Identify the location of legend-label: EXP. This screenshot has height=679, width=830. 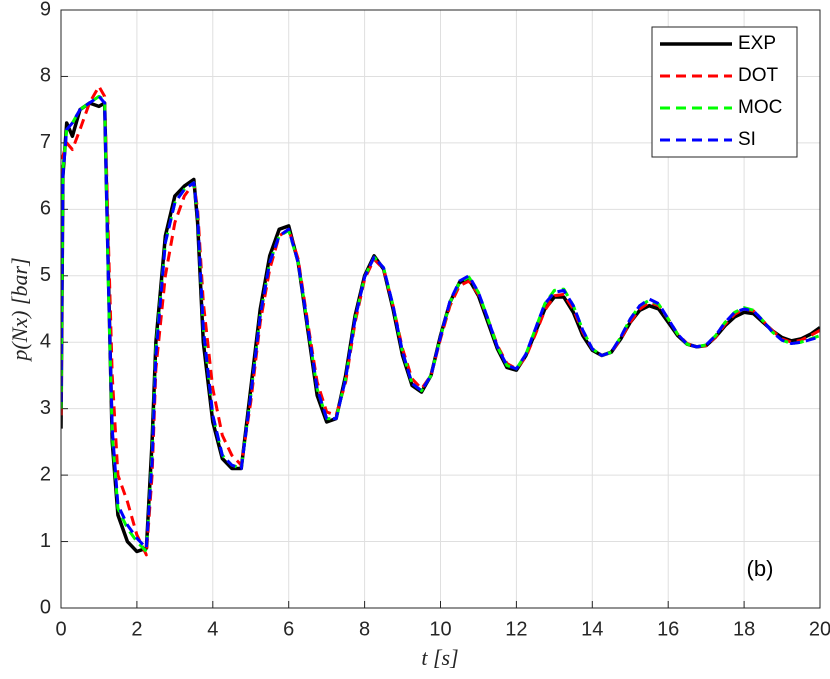
(757, 43).